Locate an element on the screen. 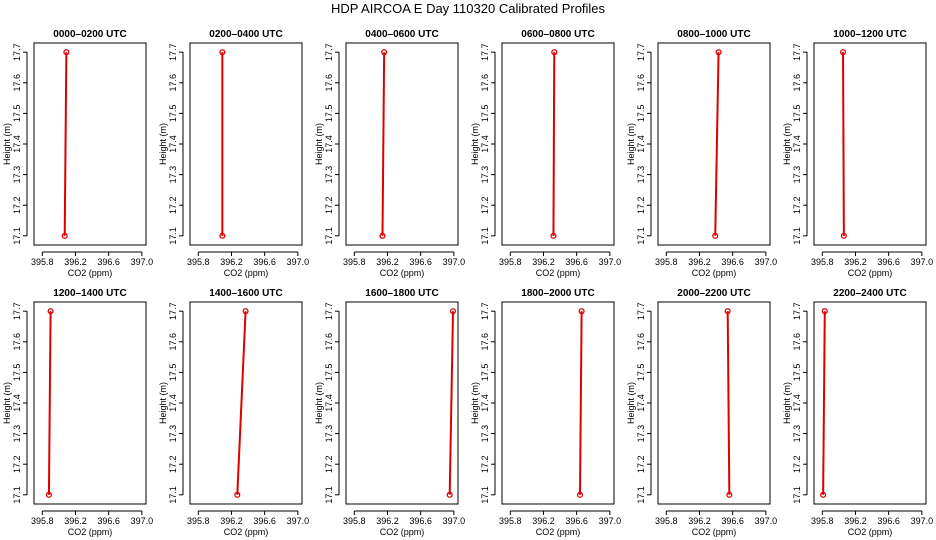 This screenshot has height=540, width=936. panel-title: 0800–1000 UTC is located at coordinates (713, 34).